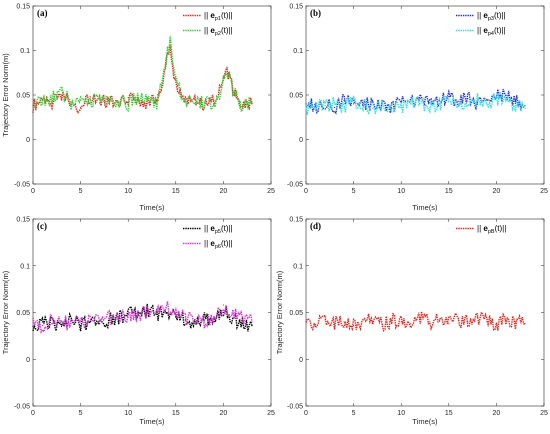  I want to click on x-tick-label: 15, so click(449, 413).